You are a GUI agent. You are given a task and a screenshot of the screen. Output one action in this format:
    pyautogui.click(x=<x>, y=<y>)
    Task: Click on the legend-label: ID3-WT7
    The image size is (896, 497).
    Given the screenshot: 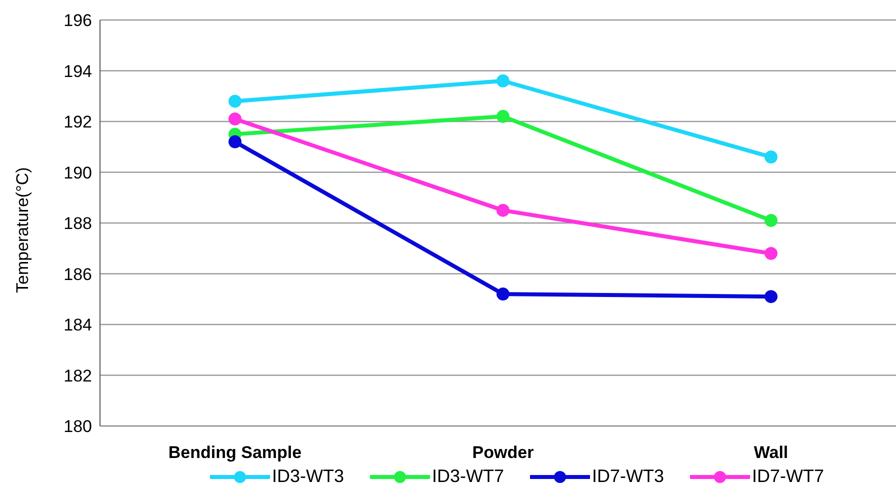 What is the action you would take?
    pyautogui.click(x=468, y=476)
    